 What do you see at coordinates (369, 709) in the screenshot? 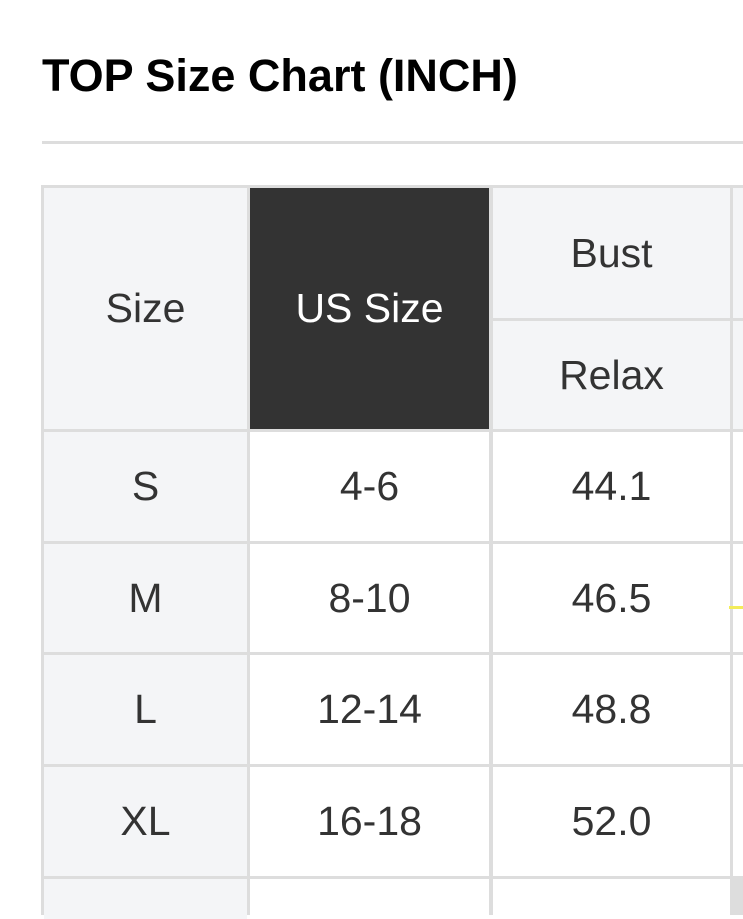
I see `table-cell-us: 12-14` at bounding box center [369, 709].